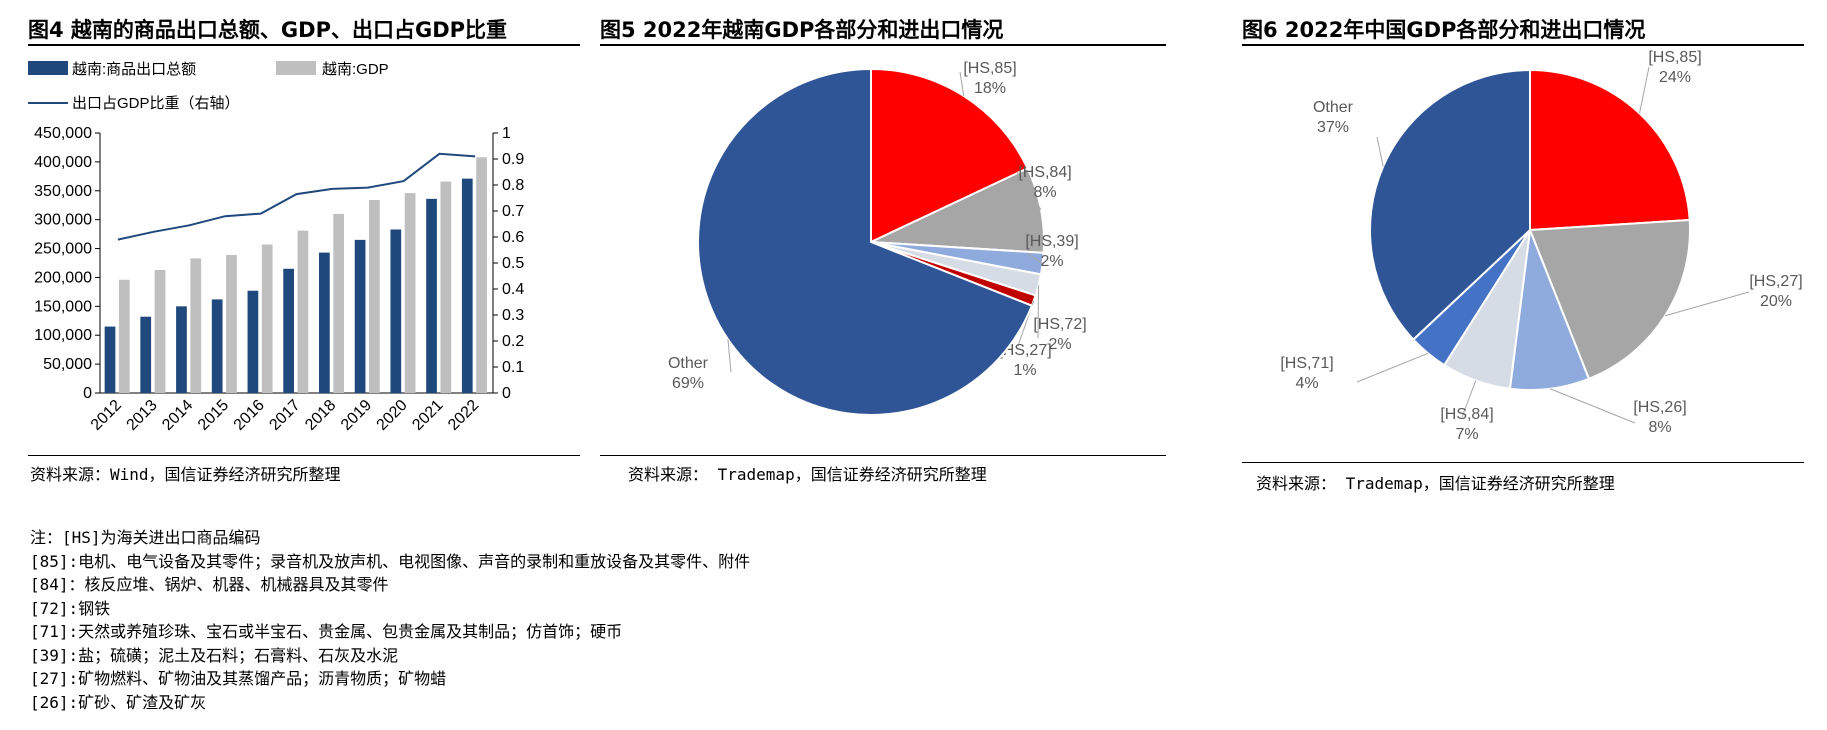 Image resolution: width=1827 pixels, height=730 pixels. Describe the element at coordinates (989, 68) in the screenshot. I see `fig5-slice-code: [HS,85]` at that location.